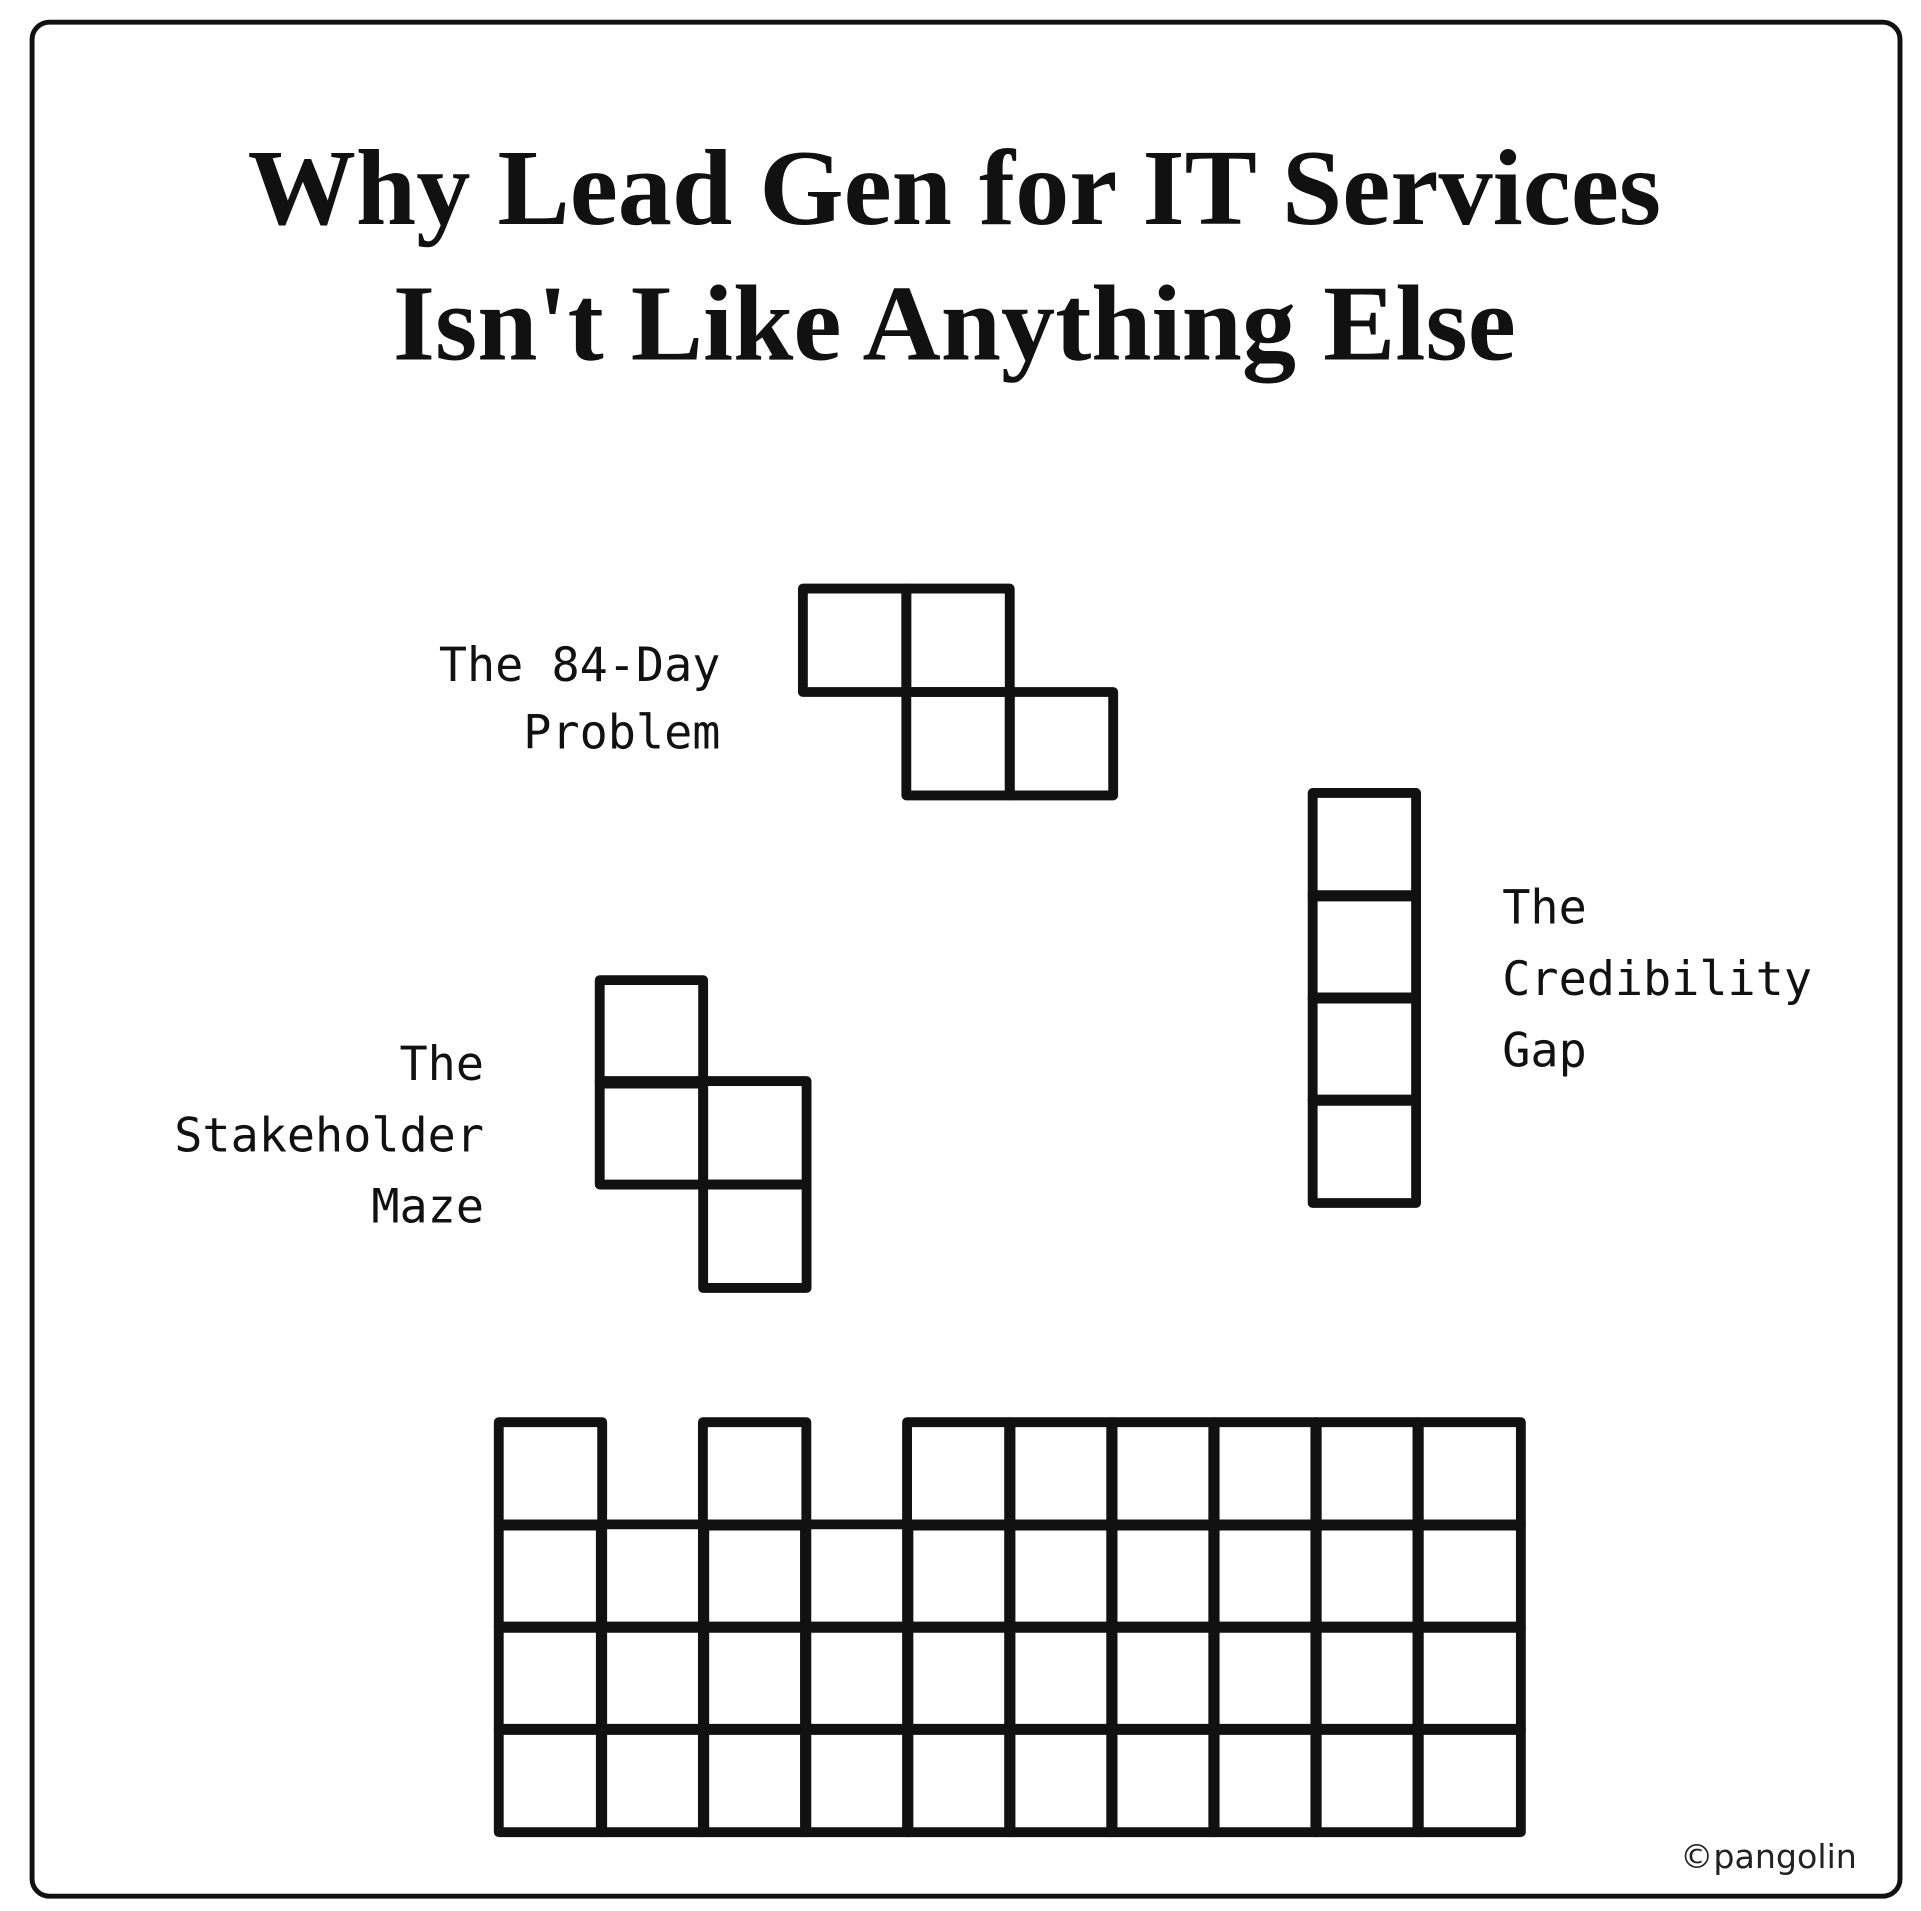  What do you see at coordinates (580, 666) in the screenshot?
I see `label: The 84-Day` at bounding box center [580, 666].